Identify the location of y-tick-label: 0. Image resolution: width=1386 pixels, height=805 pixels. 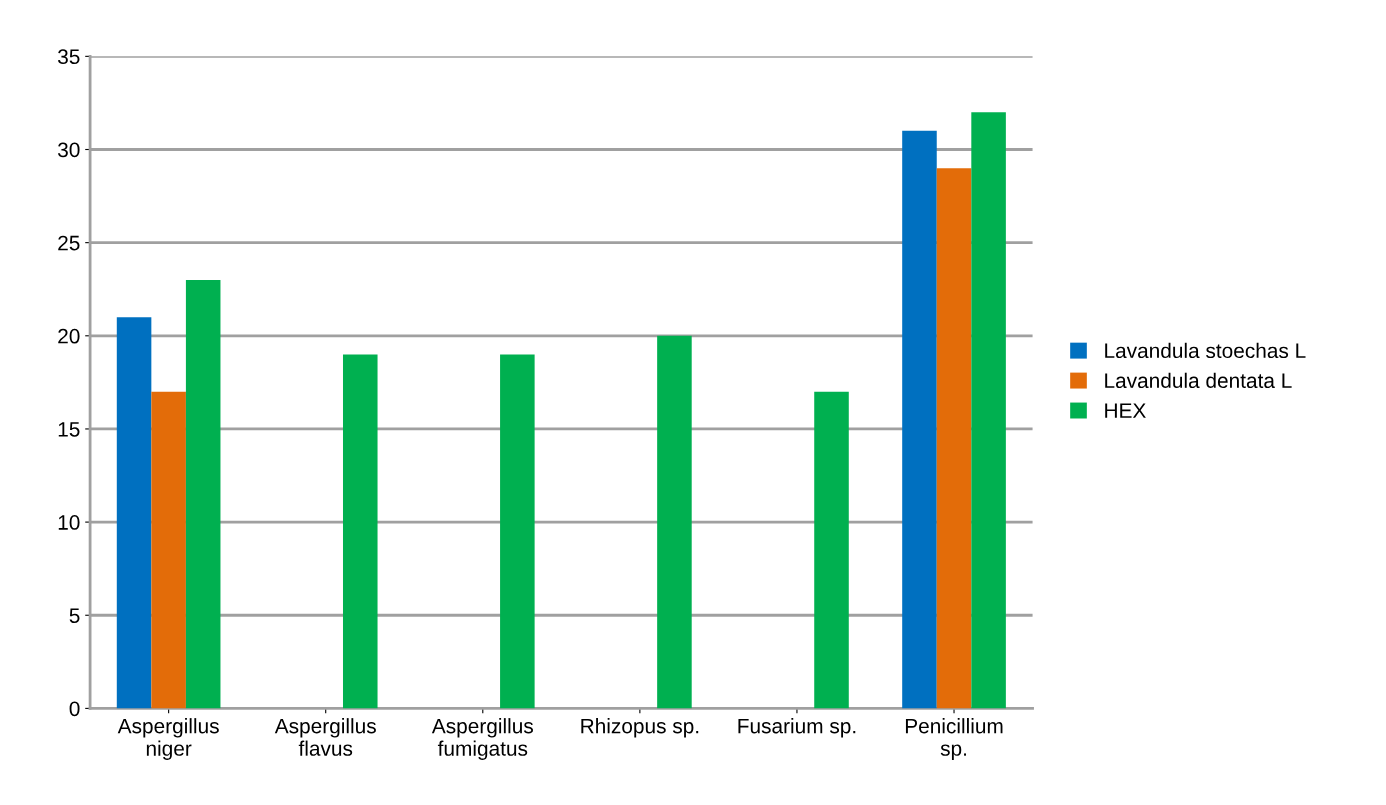
(74, 709).